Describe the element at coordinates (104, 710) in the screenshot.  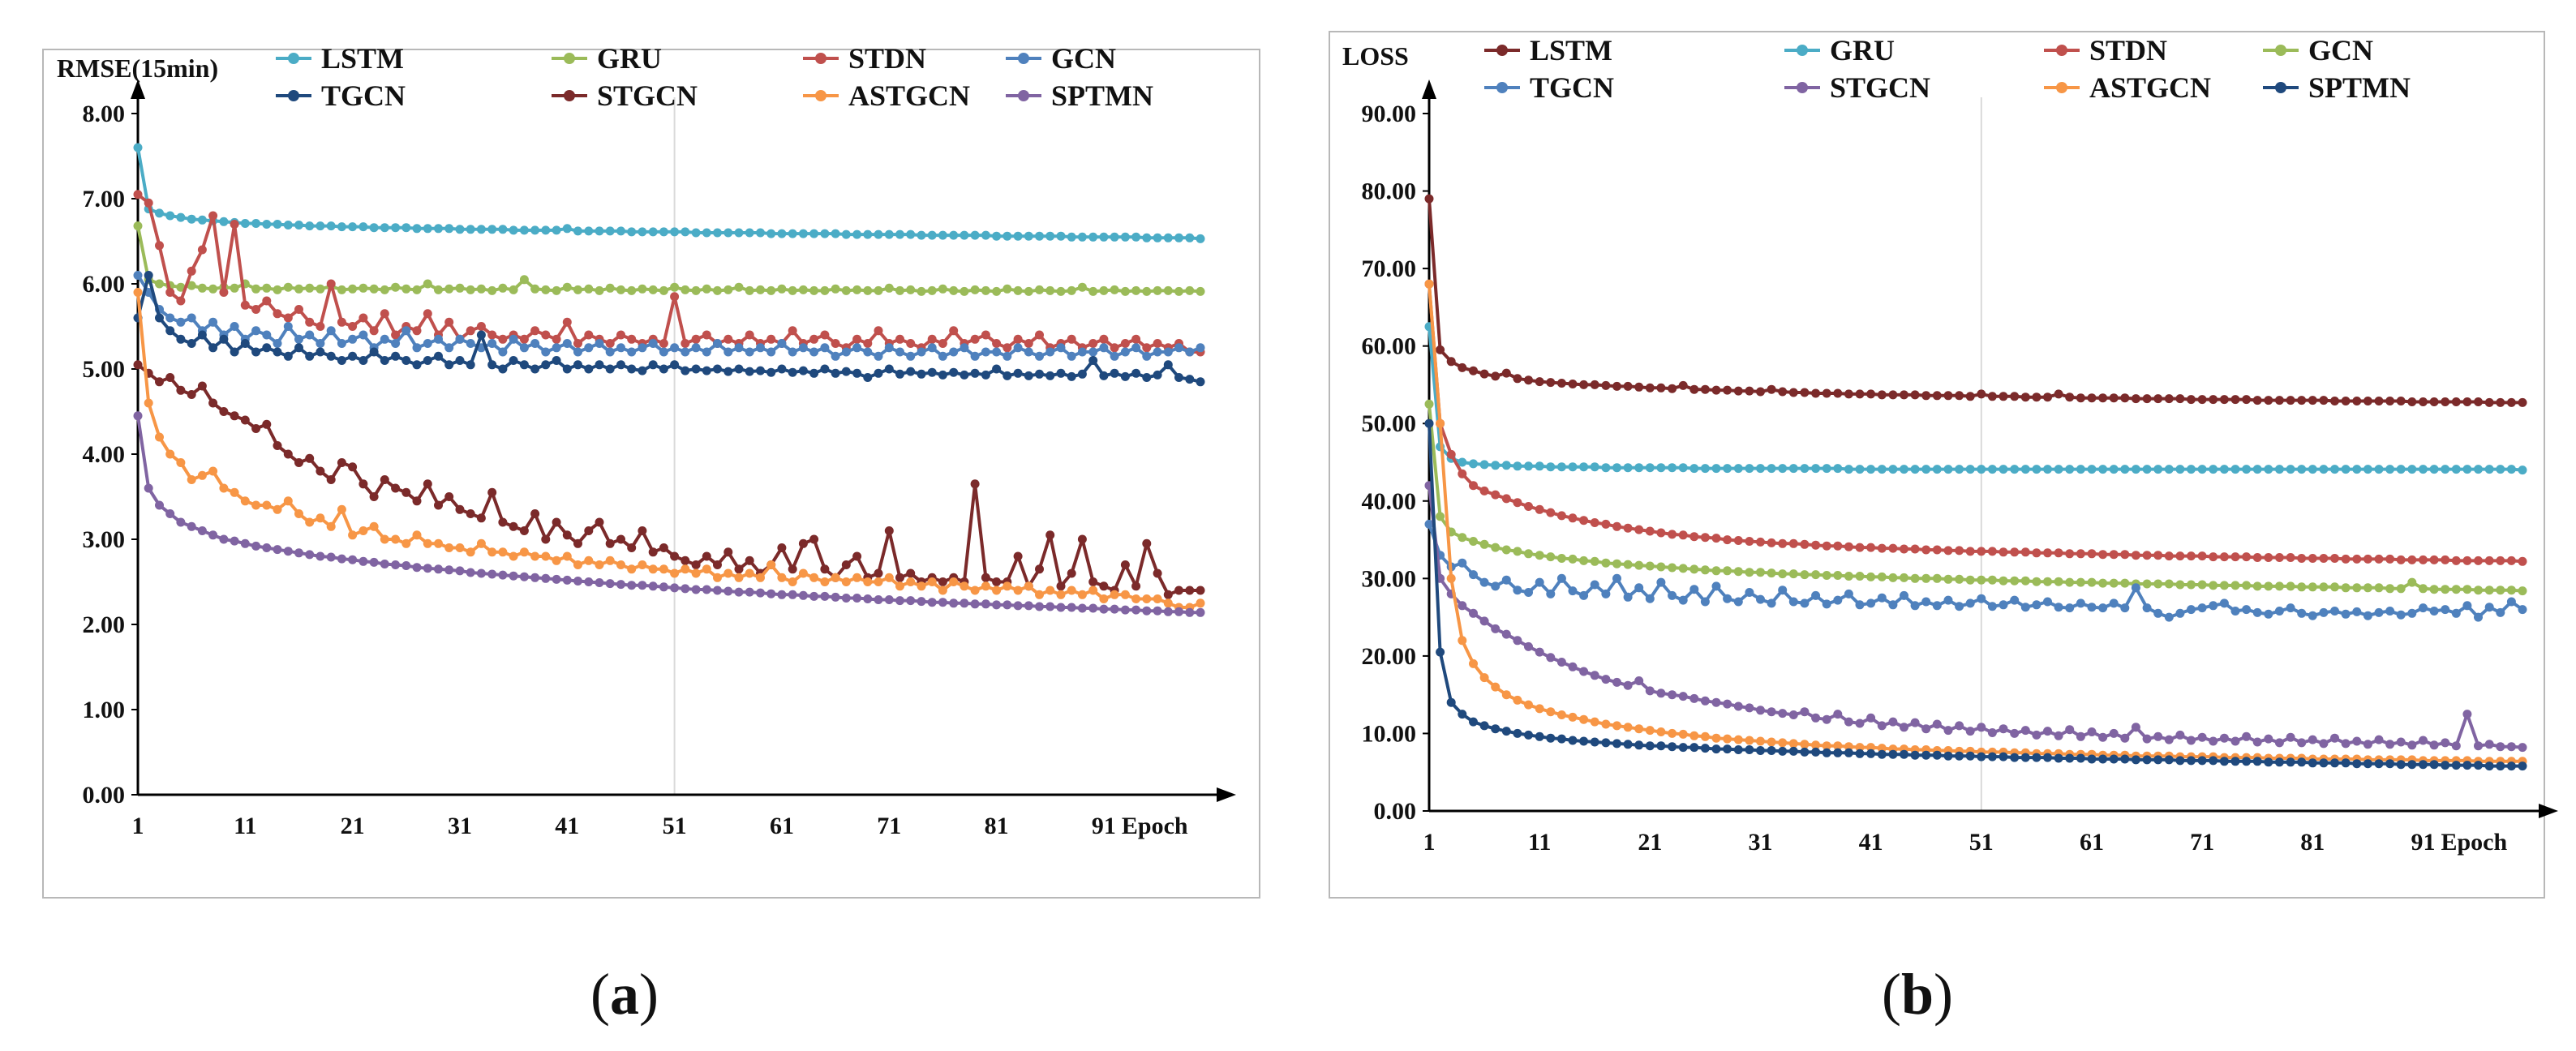
I see `chart-a-ytick-label: 1.00` at that location.